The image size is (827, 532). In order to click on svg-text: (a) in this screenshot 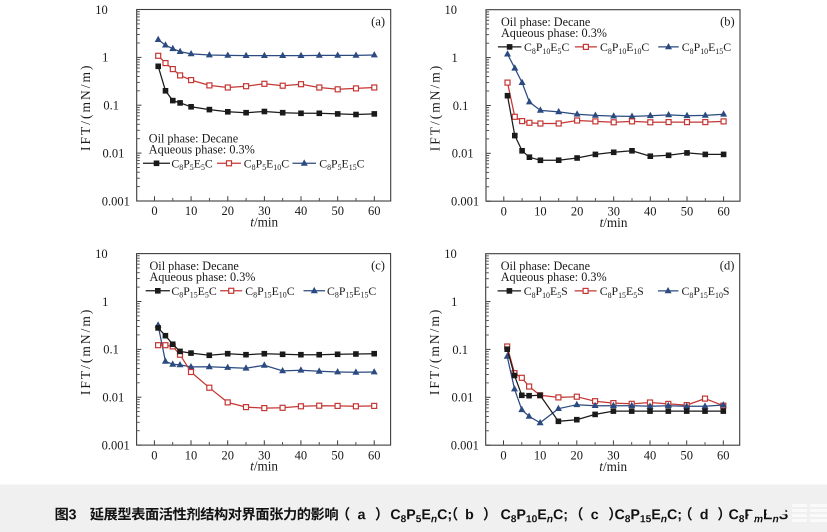, I will do `click(378, 21)`.